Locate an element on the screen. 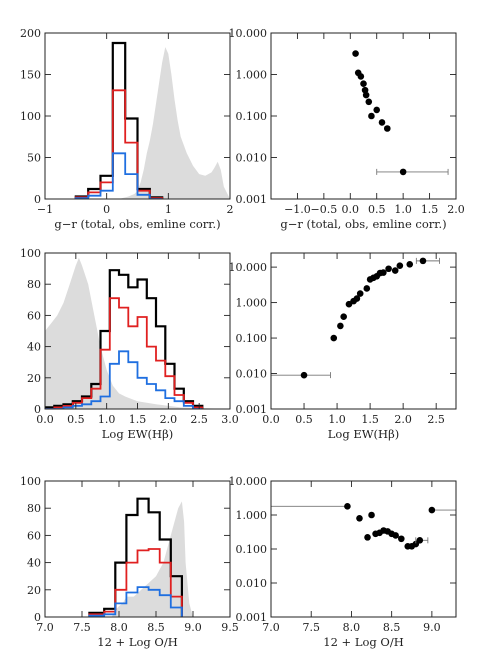  x-tick-label: 9.0 is located at coordinates (193, 627).